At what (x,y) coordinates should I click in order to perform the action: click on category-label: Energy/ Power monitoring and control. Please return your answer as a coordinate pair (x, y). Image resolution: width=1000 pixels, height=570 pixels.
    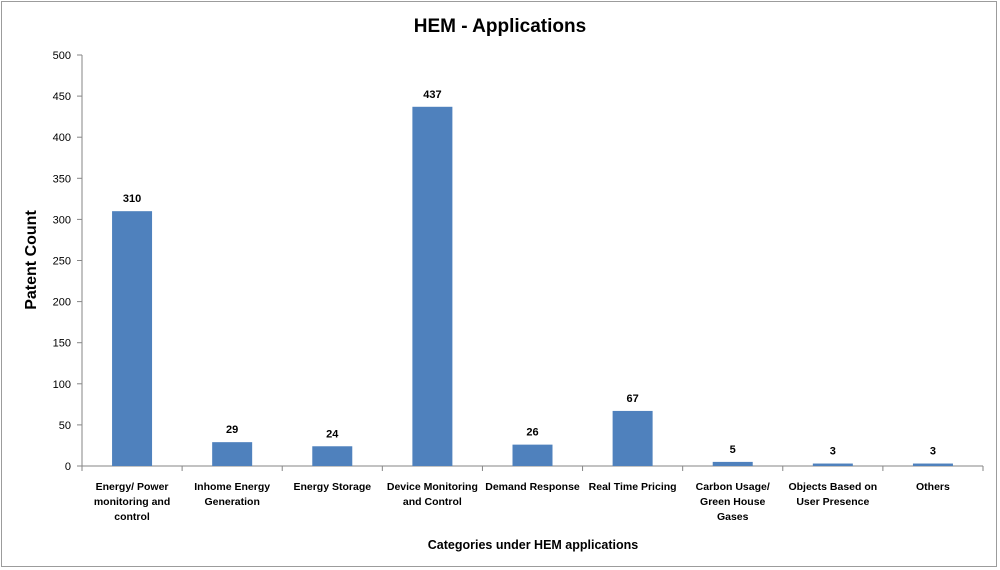
    Looking at the image, I should click on (132, 502).